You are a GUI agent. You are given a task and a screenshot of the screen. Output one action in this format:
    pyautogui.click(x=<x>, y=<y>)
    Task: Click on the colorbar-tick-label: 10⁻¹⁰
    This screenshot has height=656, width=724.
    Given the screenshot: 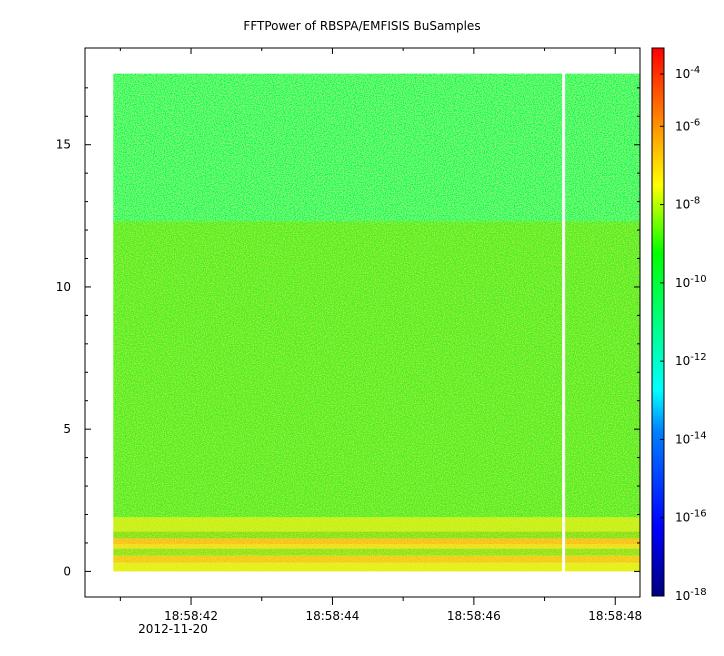 What is the action you would take?
    pyautogui.click(x=691, y=282)
    